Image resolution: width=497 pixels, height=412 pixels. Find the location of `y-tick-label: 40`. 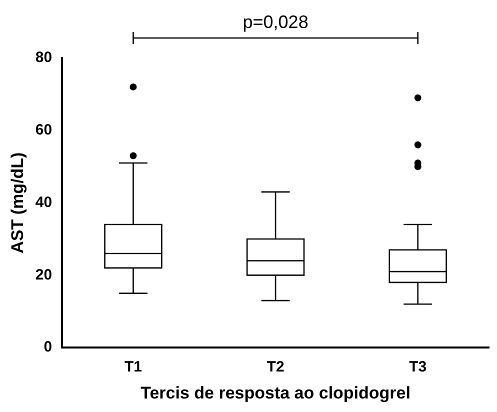

y-tick-label: 40 is located at coordinates (43, 202).